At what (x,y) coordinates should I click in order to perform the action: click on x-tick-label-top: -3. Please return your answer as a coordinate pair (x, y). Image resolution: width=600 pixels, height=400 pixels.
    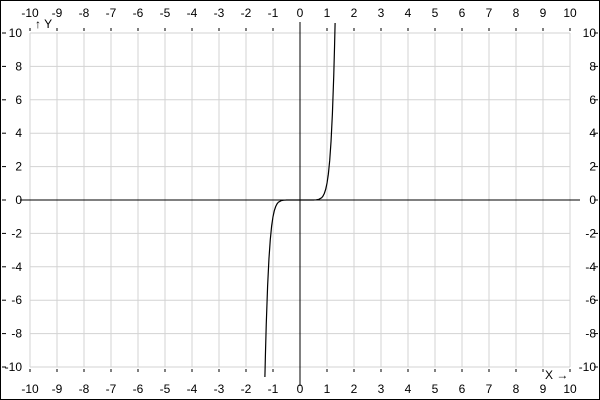
    Looking at the image, I should click on (219, 13).